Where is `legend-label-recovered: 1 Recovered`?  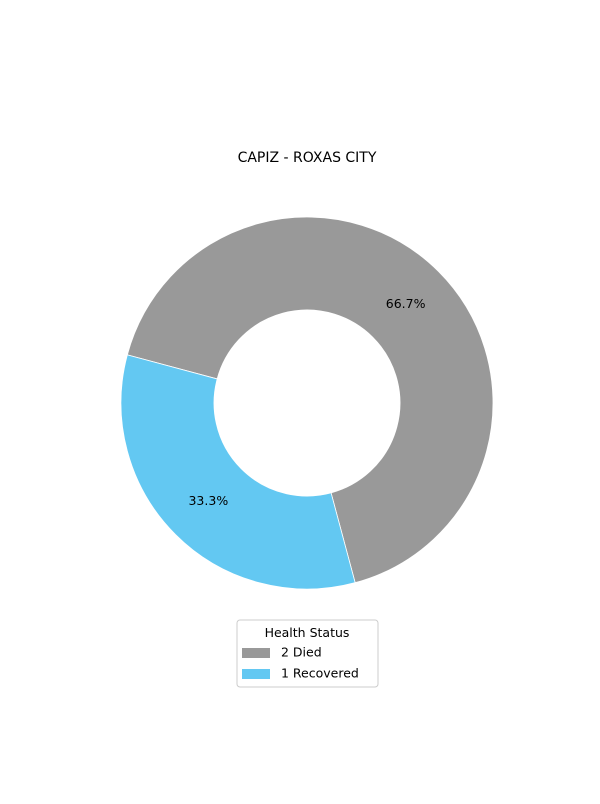 legend-label-recovered: 1 Recovered is located at coordinates (320, 673).